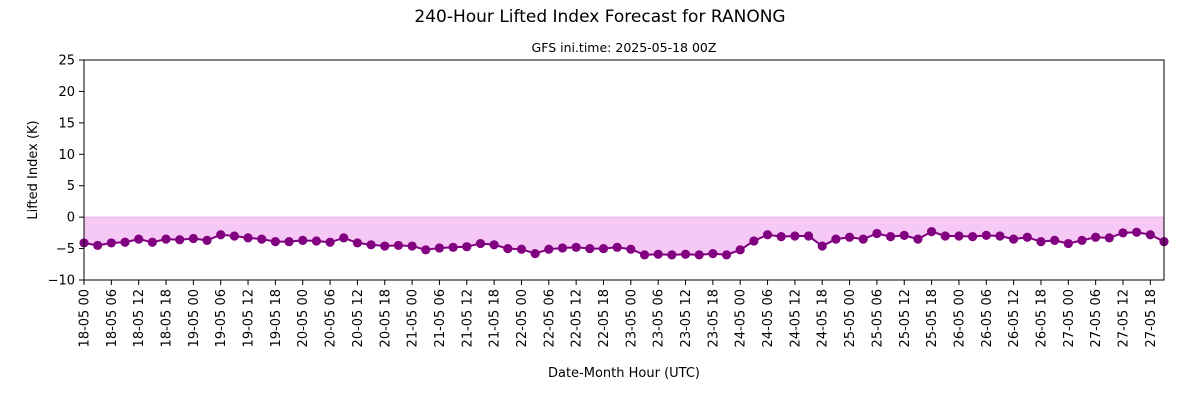 Image resolution: width=1200 pixels, height=400 pixels. What do you see at coordinates (1069, 318) in the screenshot?
I see `x-tick-label: 27-05 00` at bounding box center [1069, 318].